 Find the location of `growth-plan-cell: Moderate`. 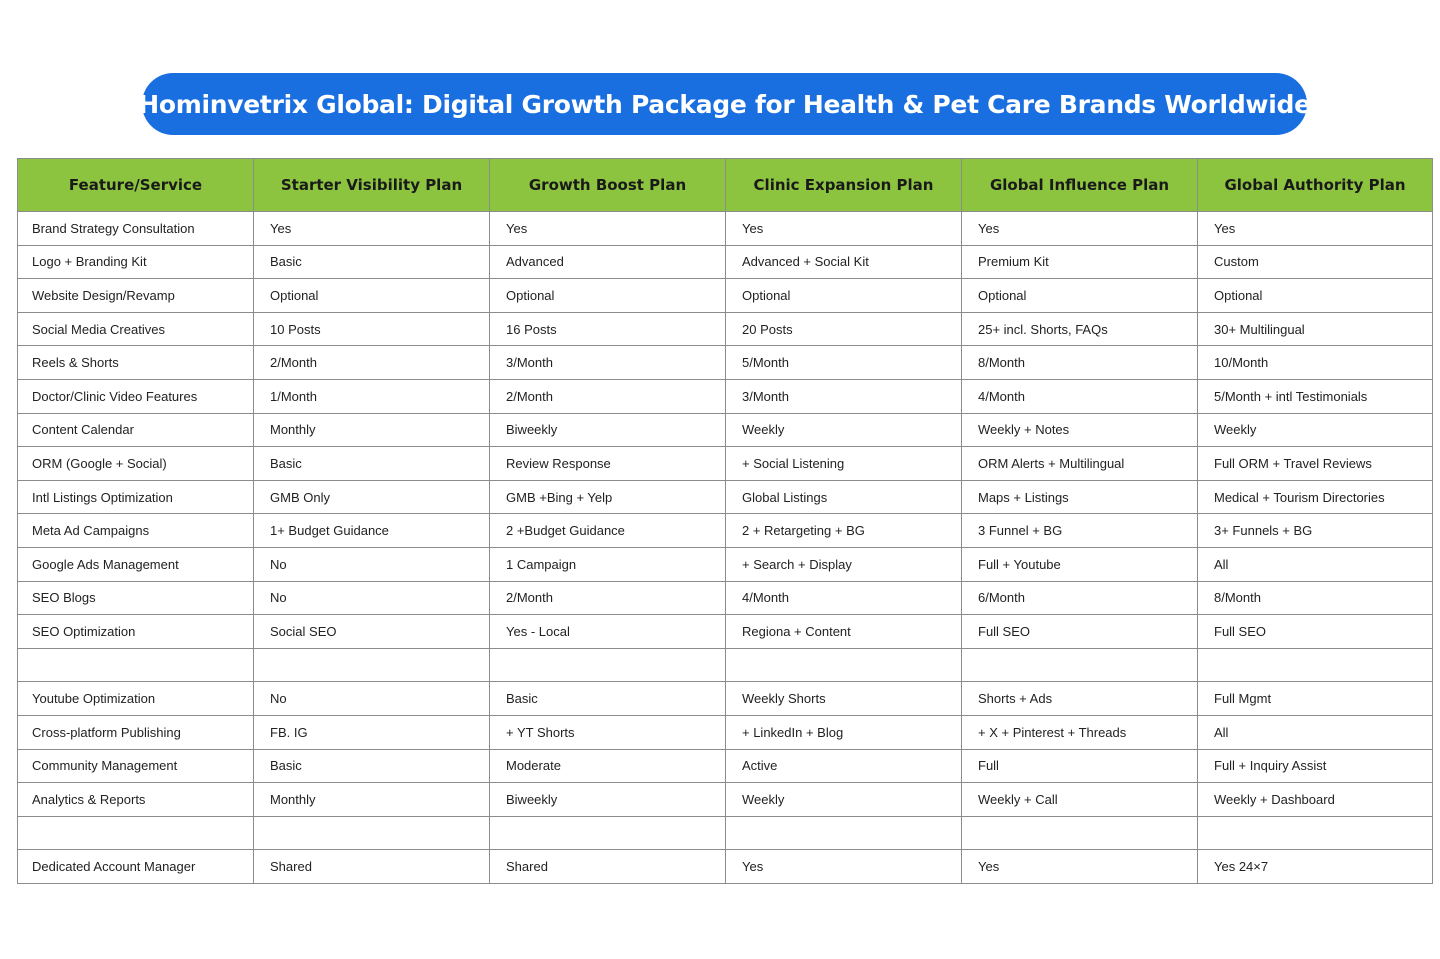

growth-plan-cell: Moderate is located at coordinates (607, 766).